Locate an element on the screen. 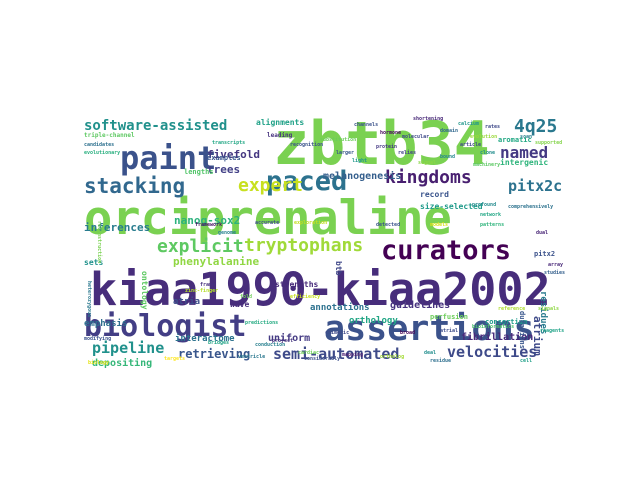 This screenshot has width=640, height=480. word-leading: leading is located at coordinates (280, 135).